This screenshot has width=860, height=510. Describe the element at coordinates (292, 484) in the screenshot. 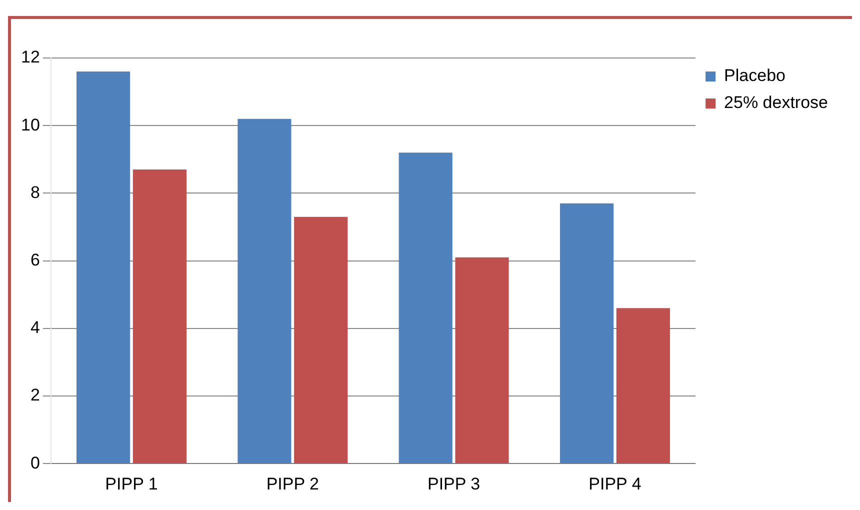

I see `x-tick-label: PIPP 2` at that location.